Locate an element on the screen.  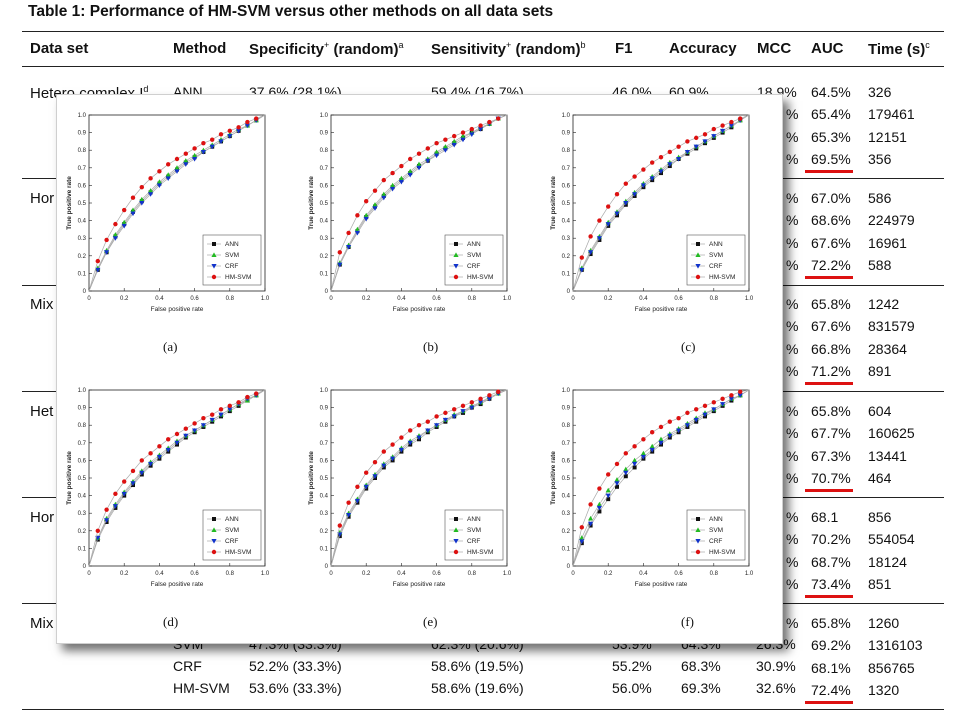
y-axis-label: True positive rate is located at coordinates (553, 478).